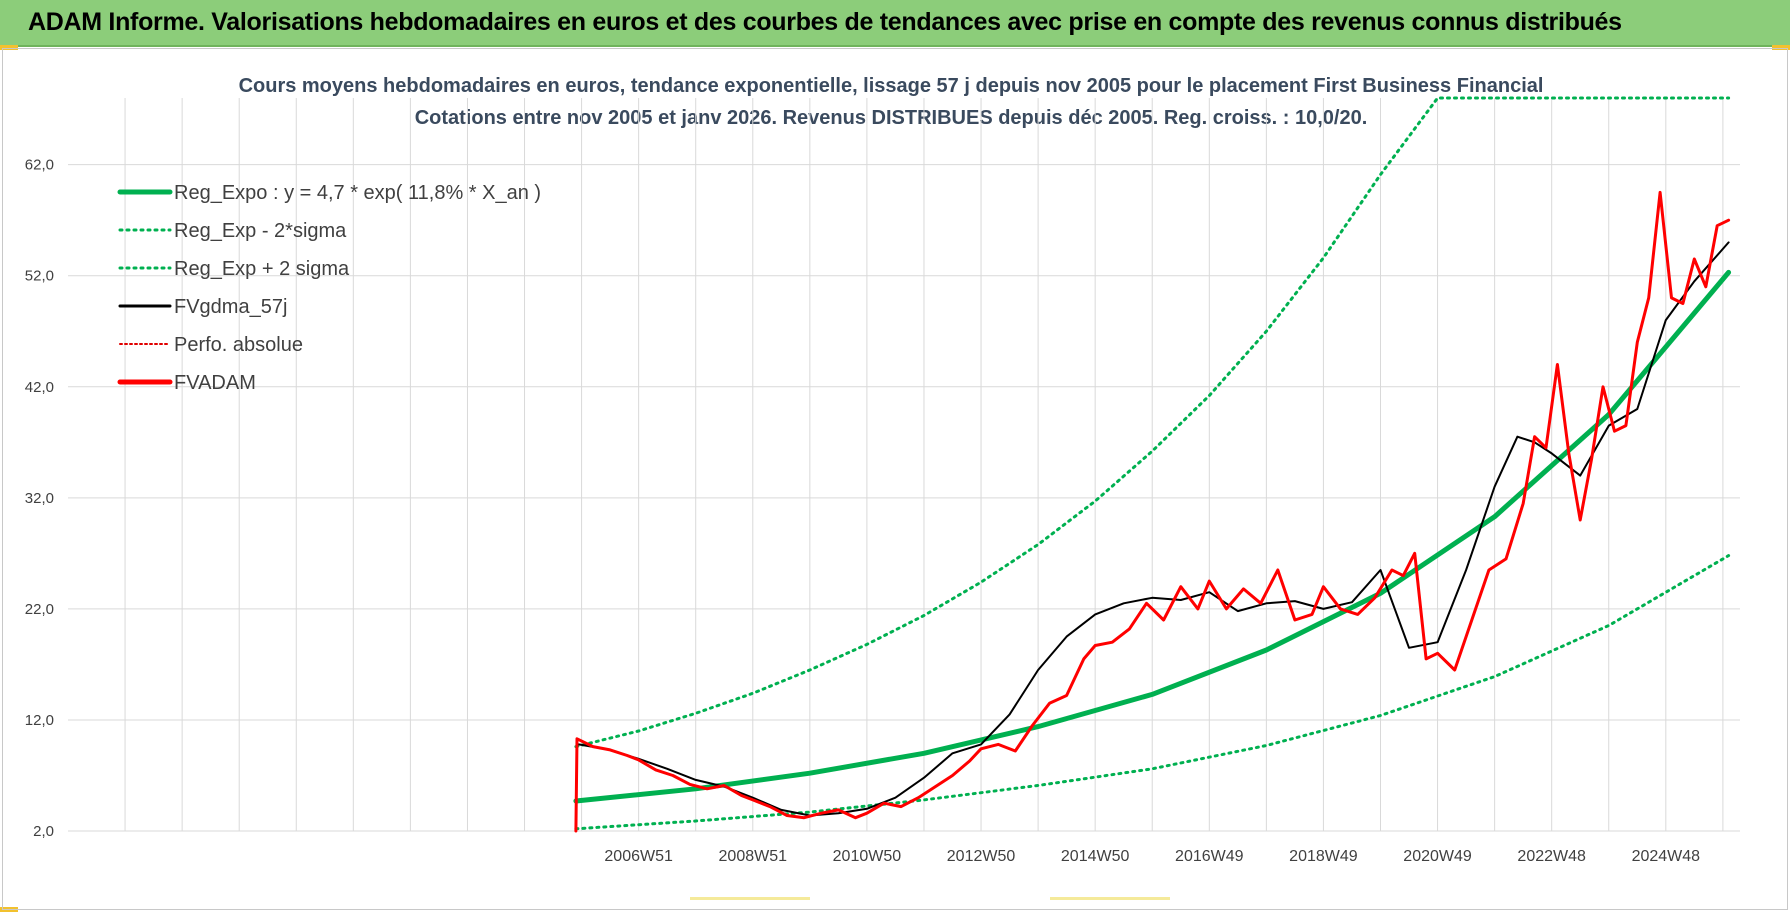  I want to click on legend-reg-expo-label: Reg_Expo : y = 4,7 * exp( 11,8% * X_an ), so click(357, 193).